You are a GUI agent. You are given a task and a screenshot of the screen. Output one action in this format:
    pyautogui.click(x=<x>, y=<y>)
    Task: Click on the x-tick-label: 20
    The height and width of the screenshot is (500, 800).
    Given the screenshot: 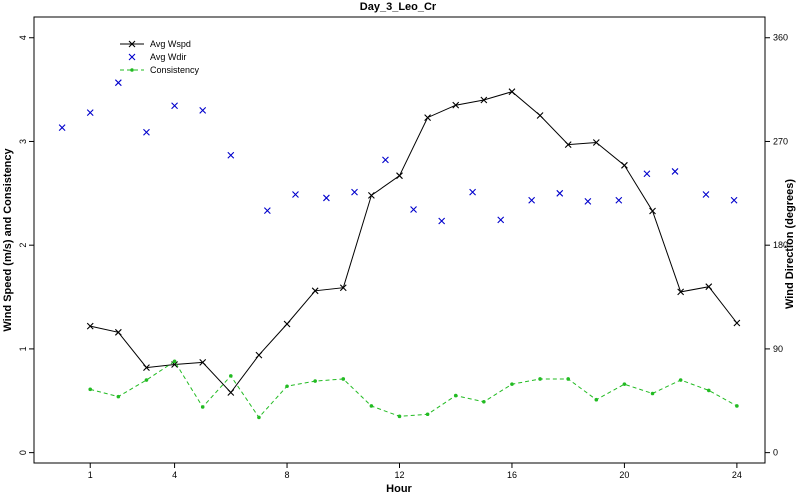 What is the action you would take?
    pyautogui.click(x=624, y=475)
    